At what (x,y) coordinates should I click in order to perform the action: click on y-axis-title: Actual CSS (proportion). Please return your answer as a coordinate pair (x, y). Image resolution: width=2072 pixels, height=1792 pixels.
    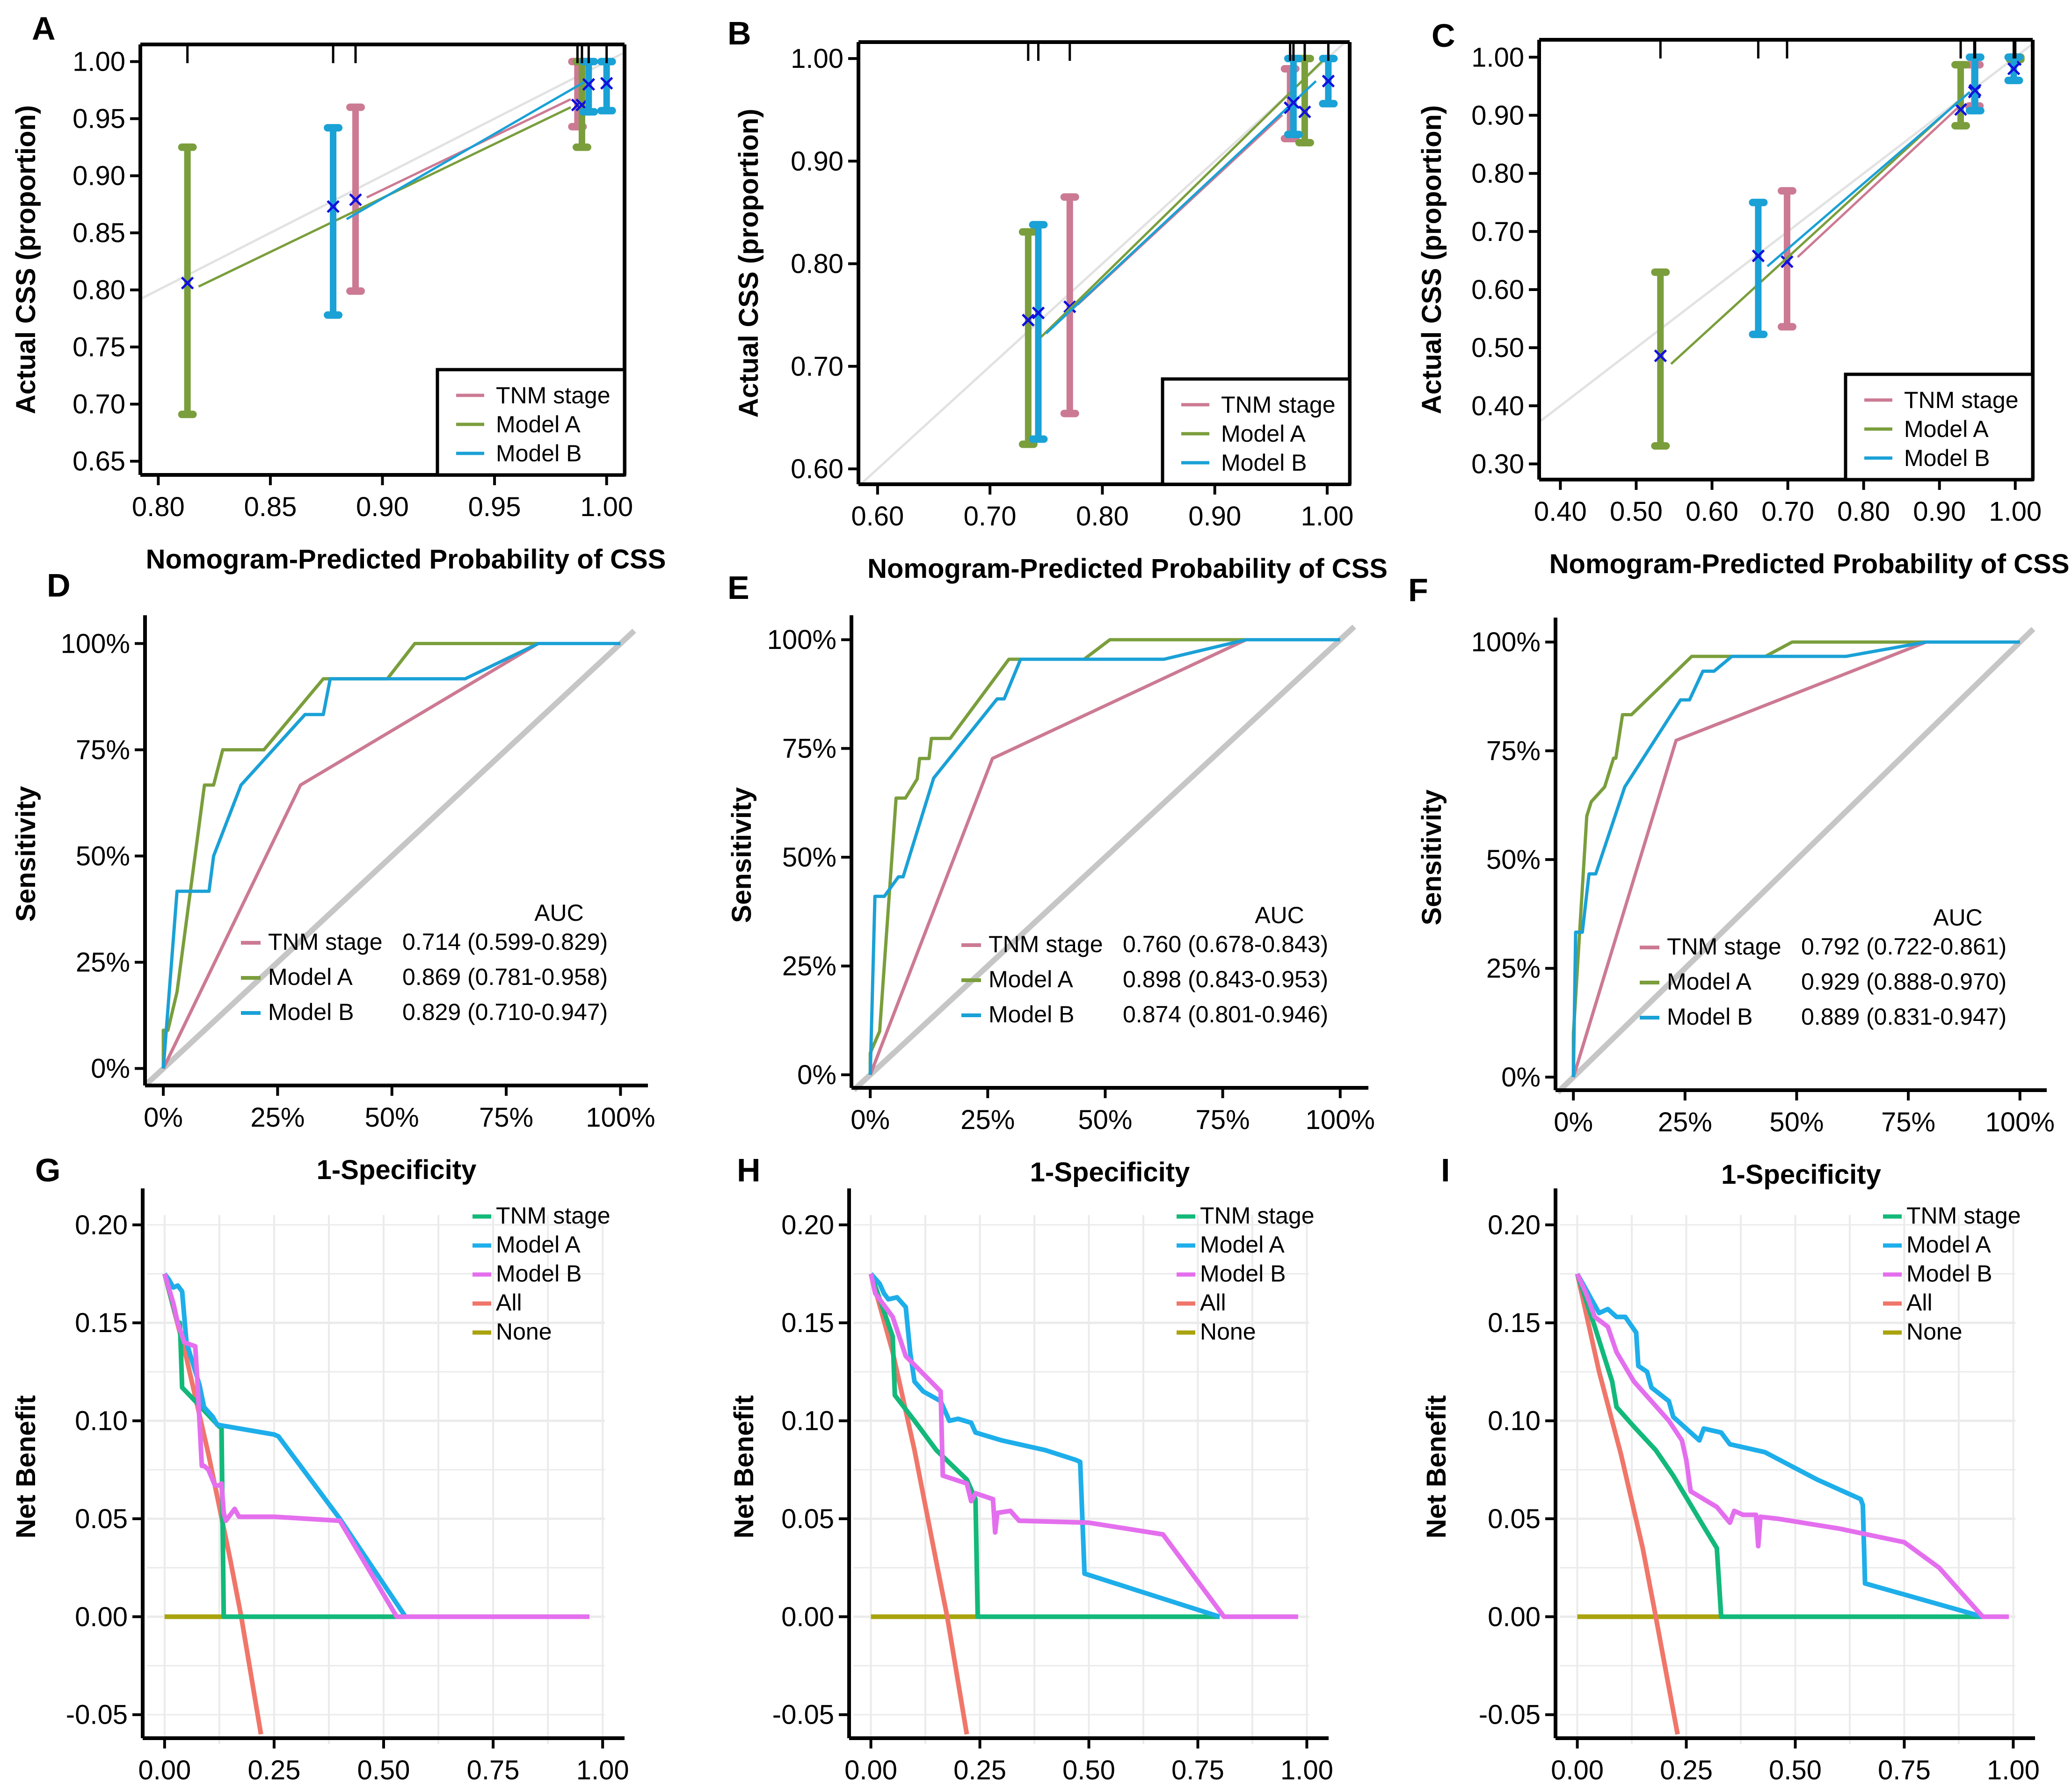
    Looking at the image, I should click on (26, 260).